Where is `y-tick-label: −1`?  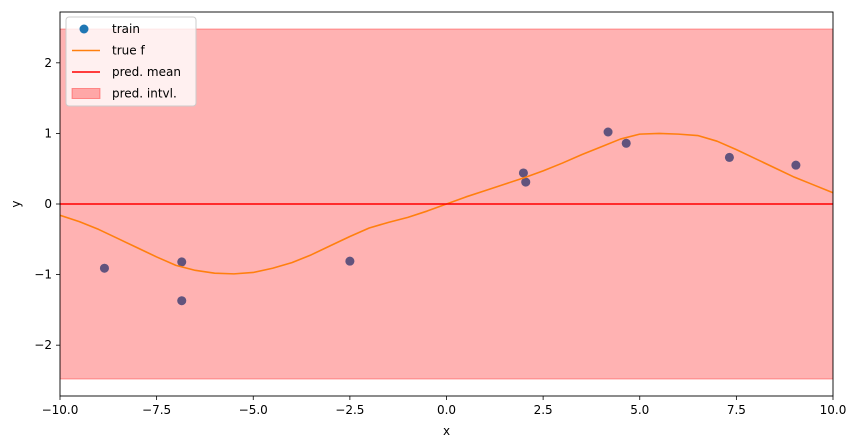 y-tick-label: −1 is located at coordinates (43, 275).